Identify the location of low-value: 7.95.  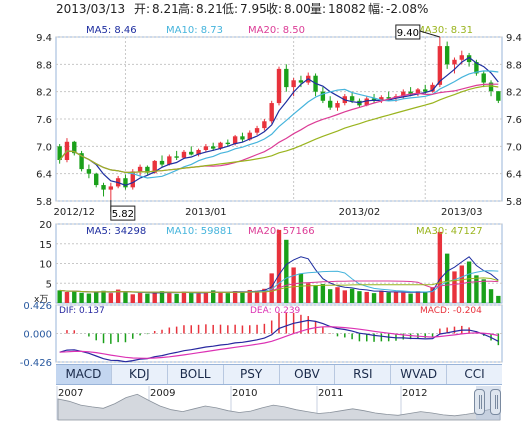
(253, 9).